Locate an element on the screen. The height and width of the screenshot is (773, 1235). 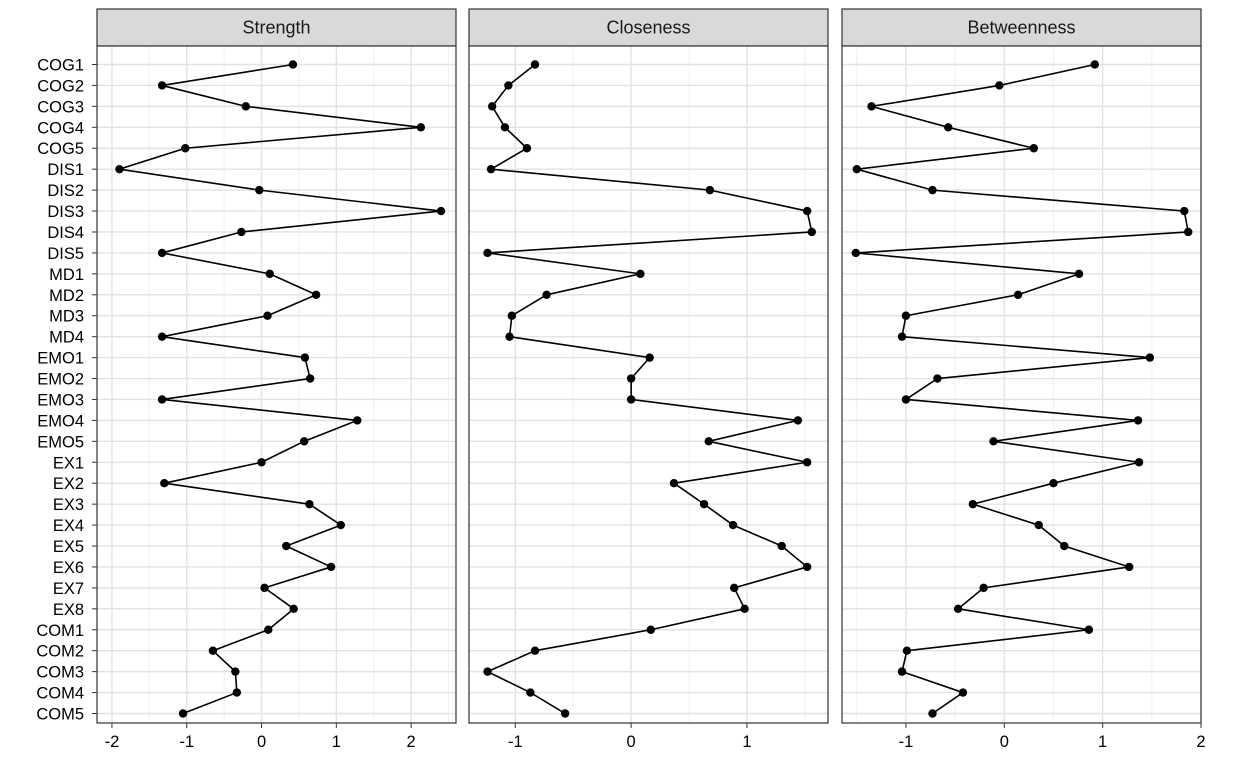
y-tick-label: EX6 is located at coordinates (68, 568).